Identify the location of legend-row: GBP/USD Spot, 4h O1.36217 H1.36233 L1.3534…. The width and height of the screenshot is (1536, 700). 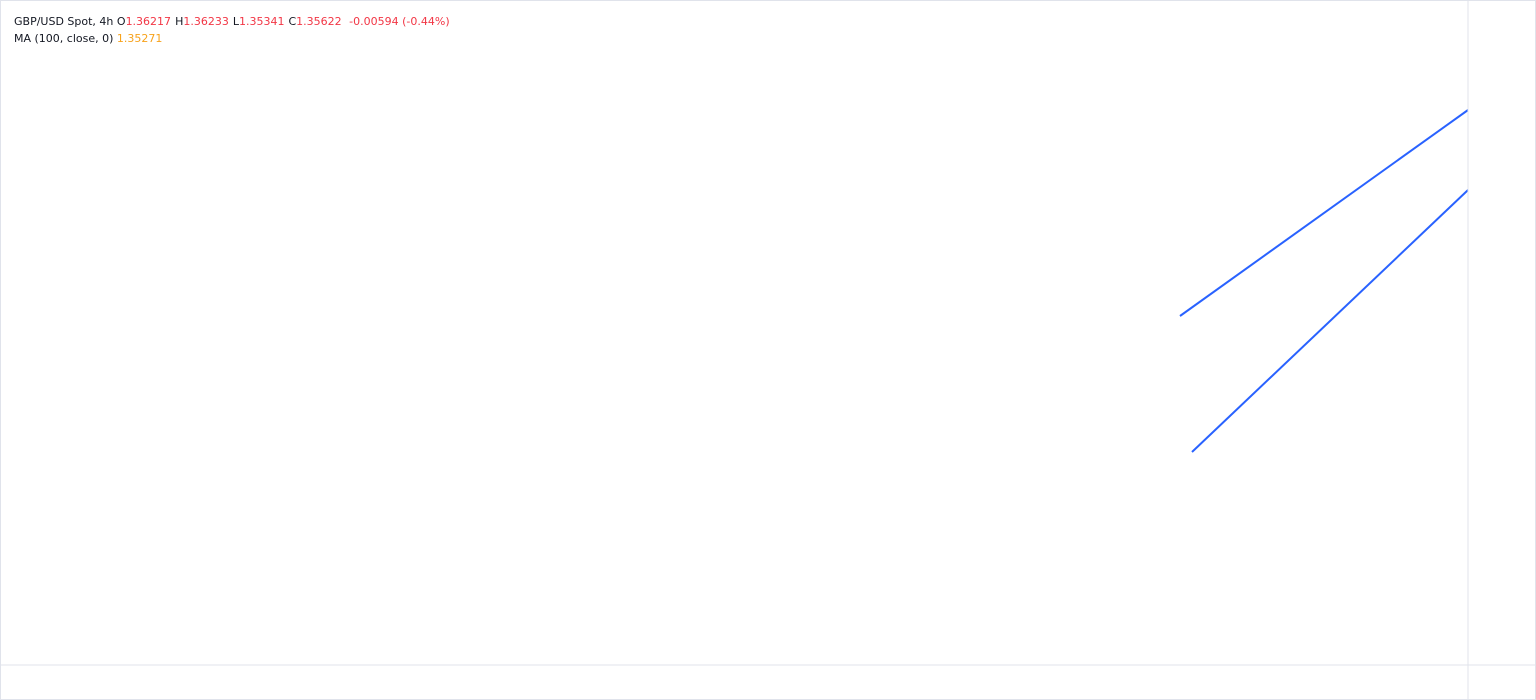
(232, 21).